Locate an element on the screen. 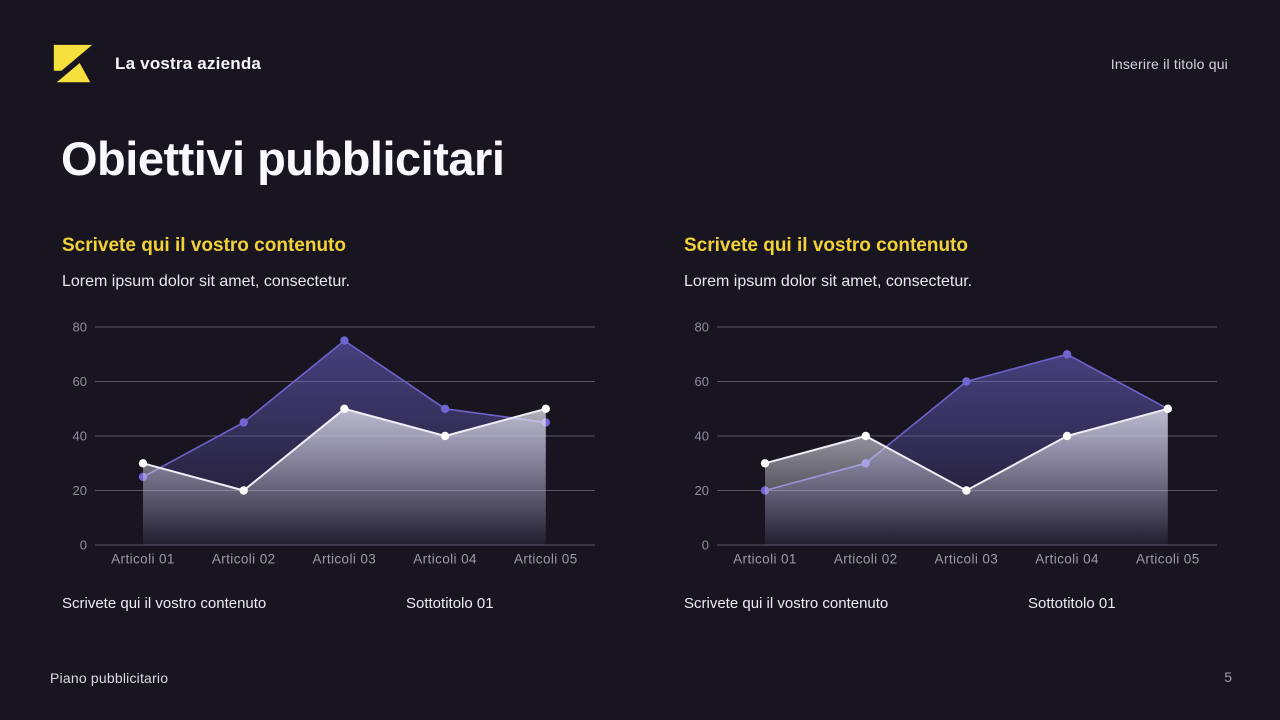 Image resolution: width=1280 pixels, height=720 pixels. page-title: Obiettivi pubblicitari is located at coordinates (283, 158).